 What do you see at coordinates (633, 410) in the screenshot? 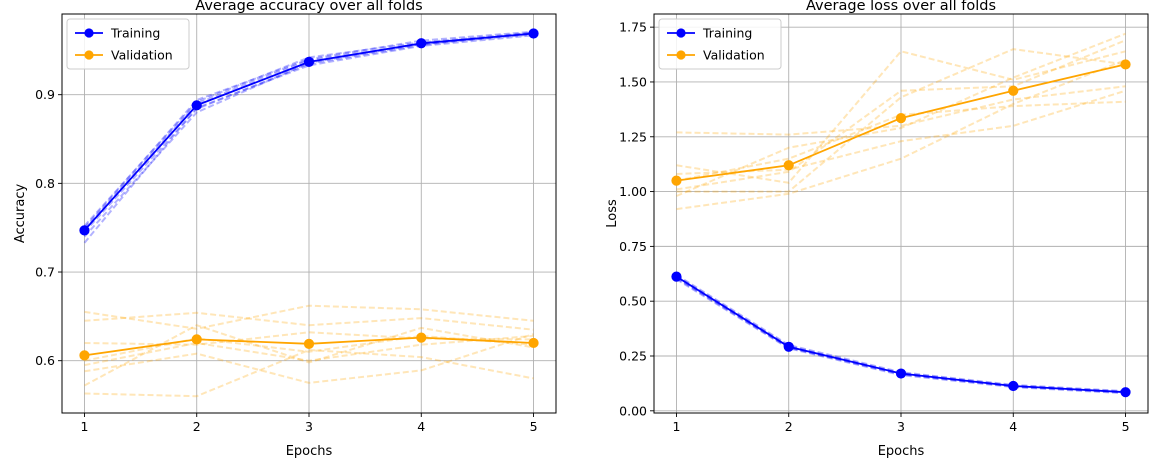
I see `y-tick-label: 0.00` at bounding box center [633, 410].